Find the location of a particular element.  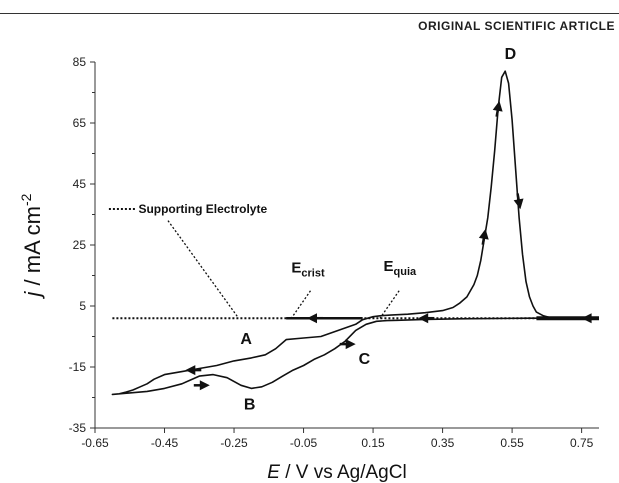

legend-leader-line is located at coordinates (203, 269).